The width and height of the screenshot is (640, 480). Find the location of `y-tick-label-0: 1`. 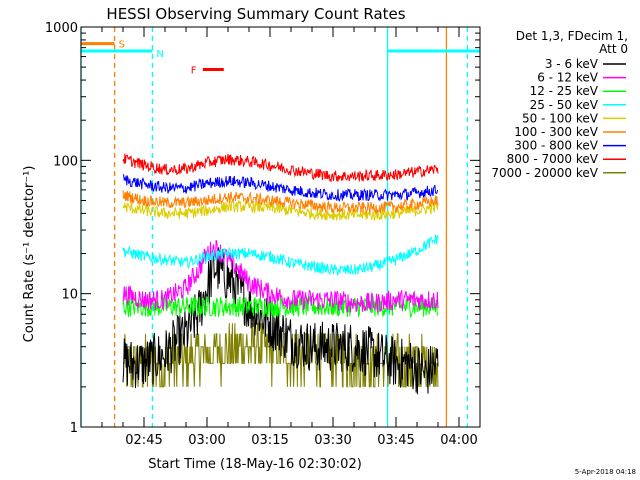

y-tick-label-0: 1 is located at coordinates (74, 428).